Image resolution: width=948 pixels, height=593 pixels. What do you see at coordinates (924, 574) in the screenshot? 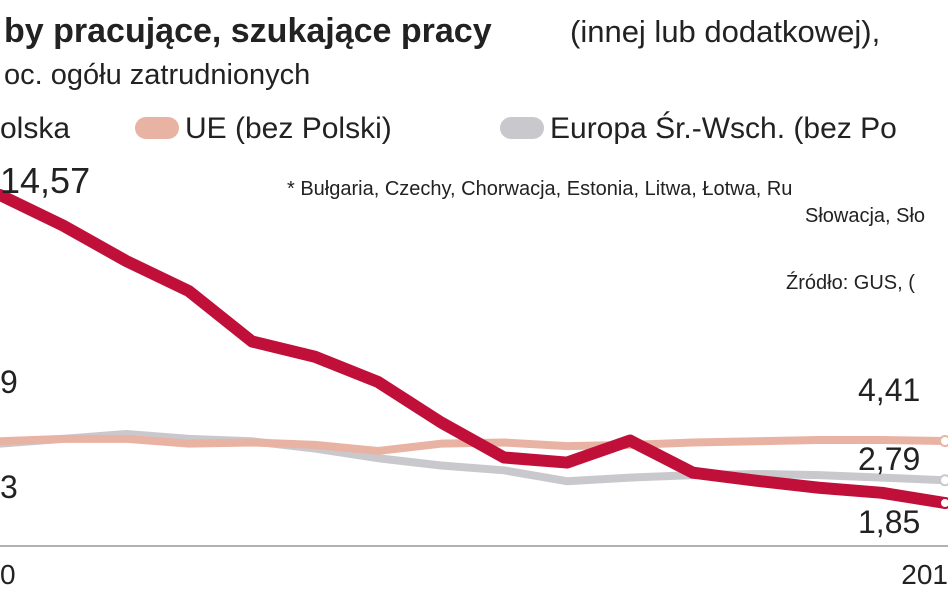
I see `x-tick-label: 201` at bounding box center [924, 574].